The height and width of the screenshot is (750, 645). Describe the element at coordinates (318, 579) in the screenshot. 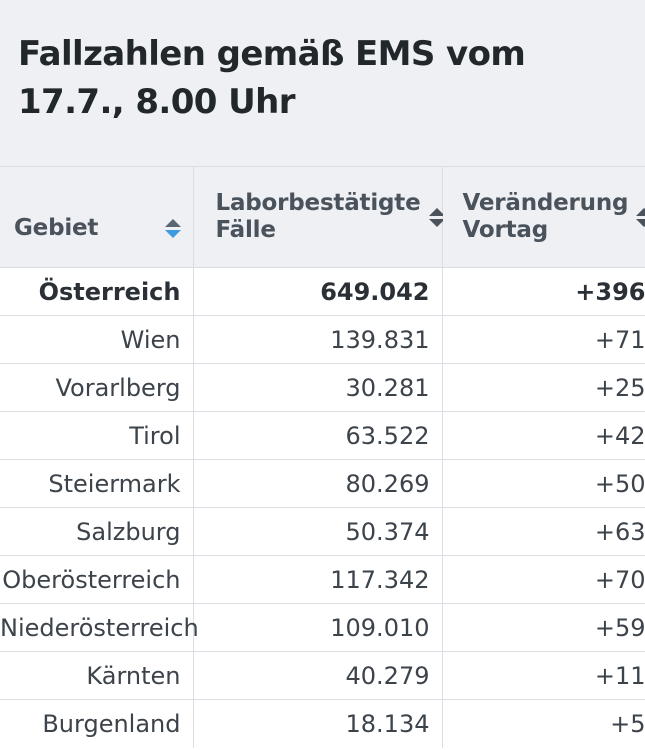

I see `cell-faelle: 117.342` at that location.